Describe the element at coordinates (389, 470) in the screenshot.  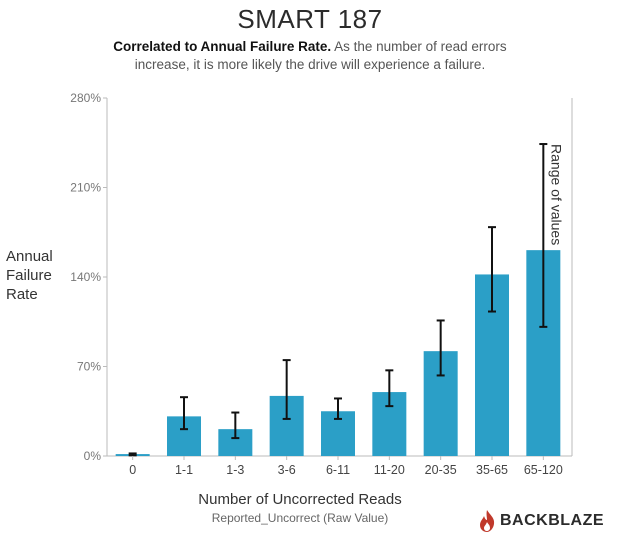
I see `x-tick-label: 11-20` at that location.